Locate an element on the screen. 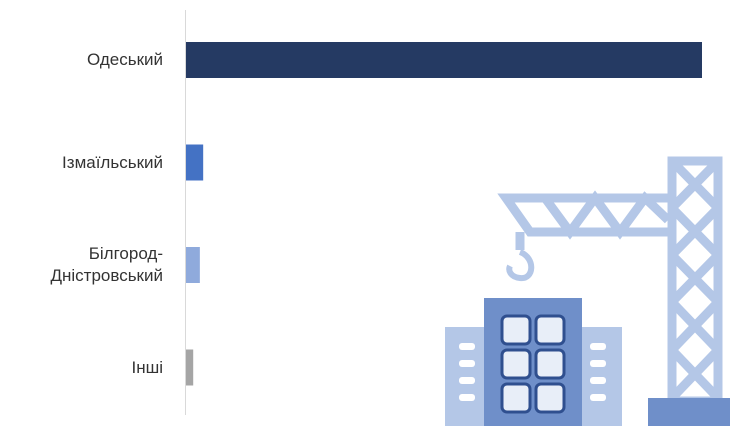 Image resolution: width=730 pixels, height=426 pixels. y-tick-label: Білгород-Дністровський is located at coordinates (106, 264).